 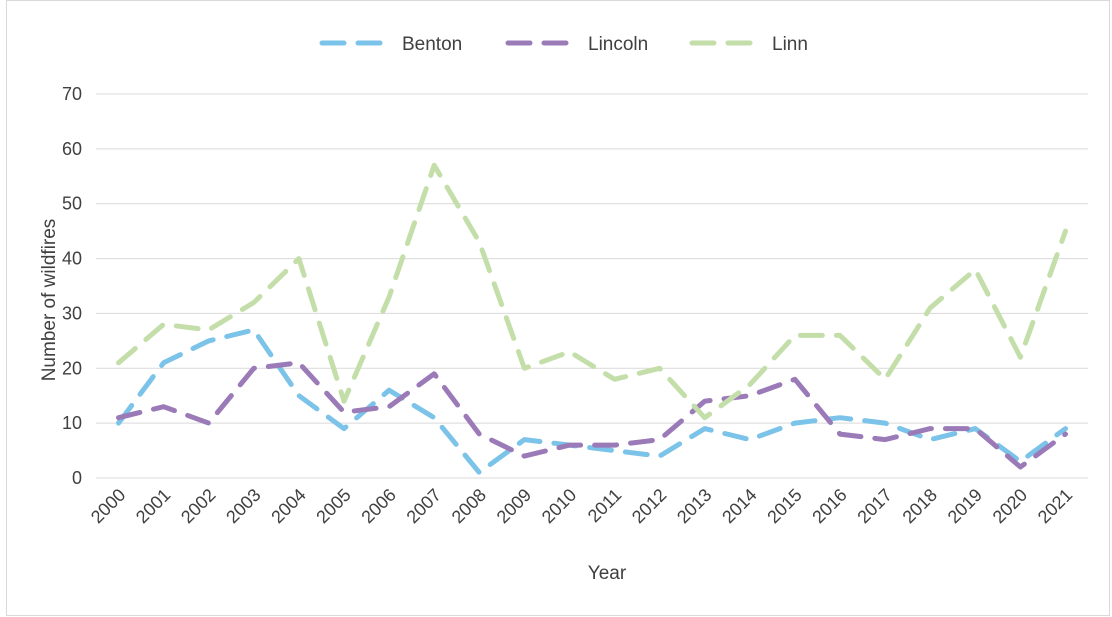 I want to click on y-tick-label: 50, so click(x=72, y=204).